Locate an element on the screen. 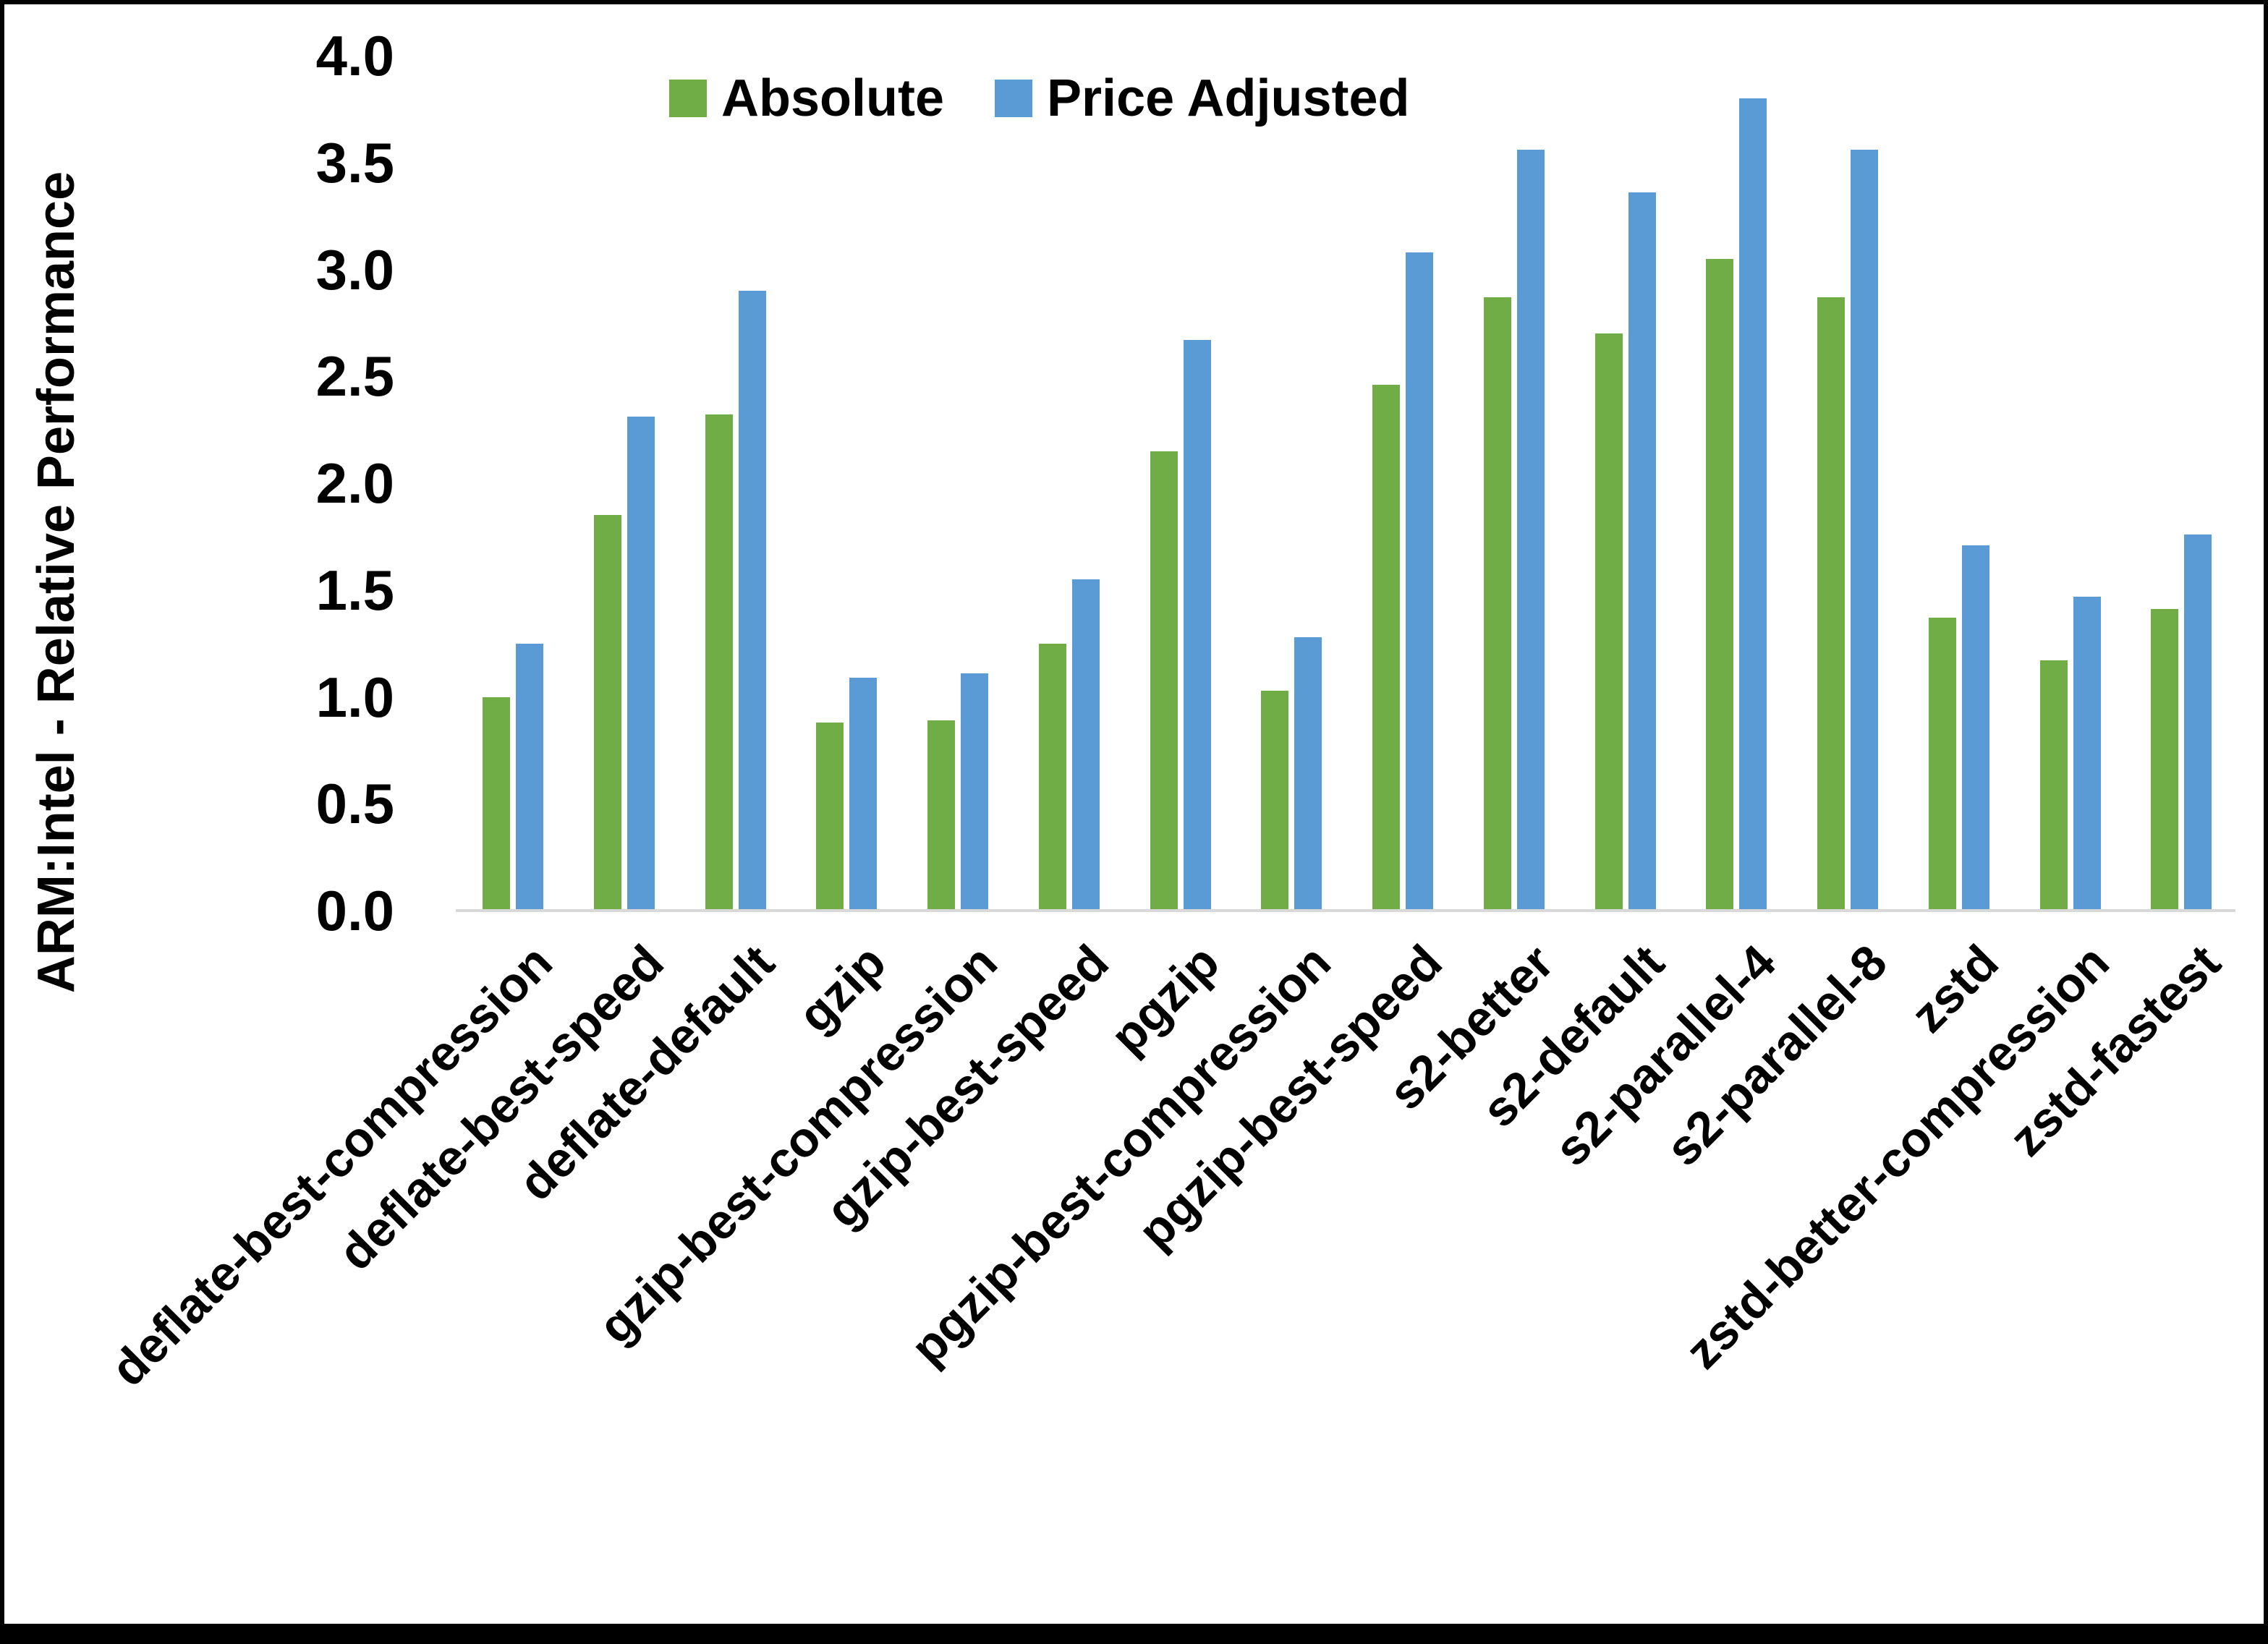 The image size is (2268, 1644). legend-item-price-adjusted: Price Adjusted is located at coordinates (1202, 98).